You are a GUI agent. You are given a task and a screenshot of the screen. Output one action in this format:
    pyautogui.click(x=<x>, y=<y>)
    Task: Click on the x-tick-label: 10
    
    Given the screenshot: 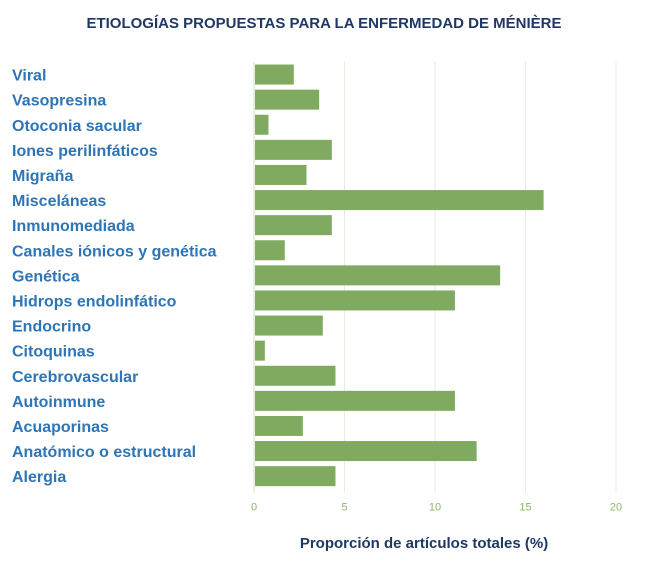 What is the action you would take?
    pyautogui.click(x=435, y=508)
    